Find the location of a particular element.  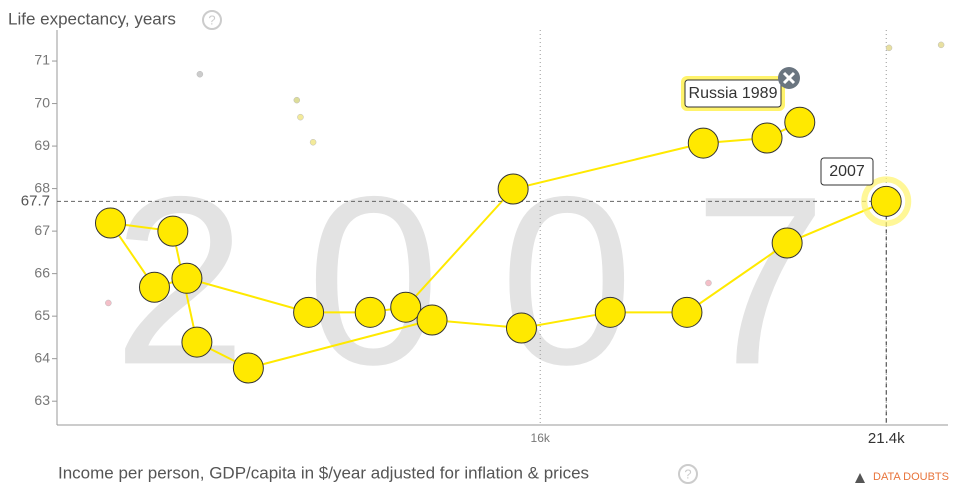

y-tick-label: 66 is located at coordinates (42, 272).